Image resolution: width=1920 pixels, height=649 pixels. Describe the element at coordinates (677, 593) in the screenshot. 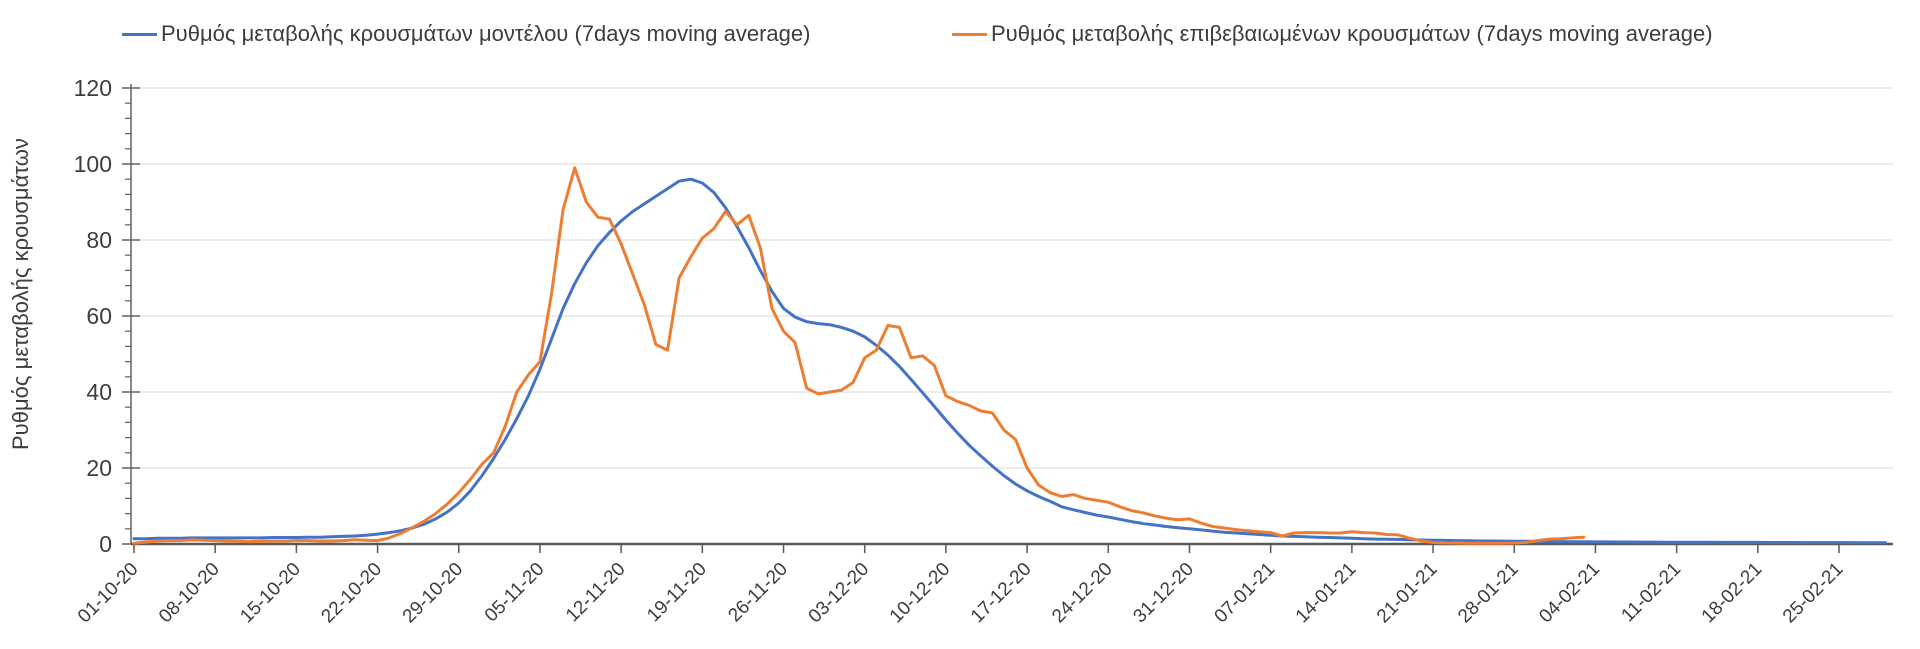

I see `x-tick-label: 19-11-20` at that location.